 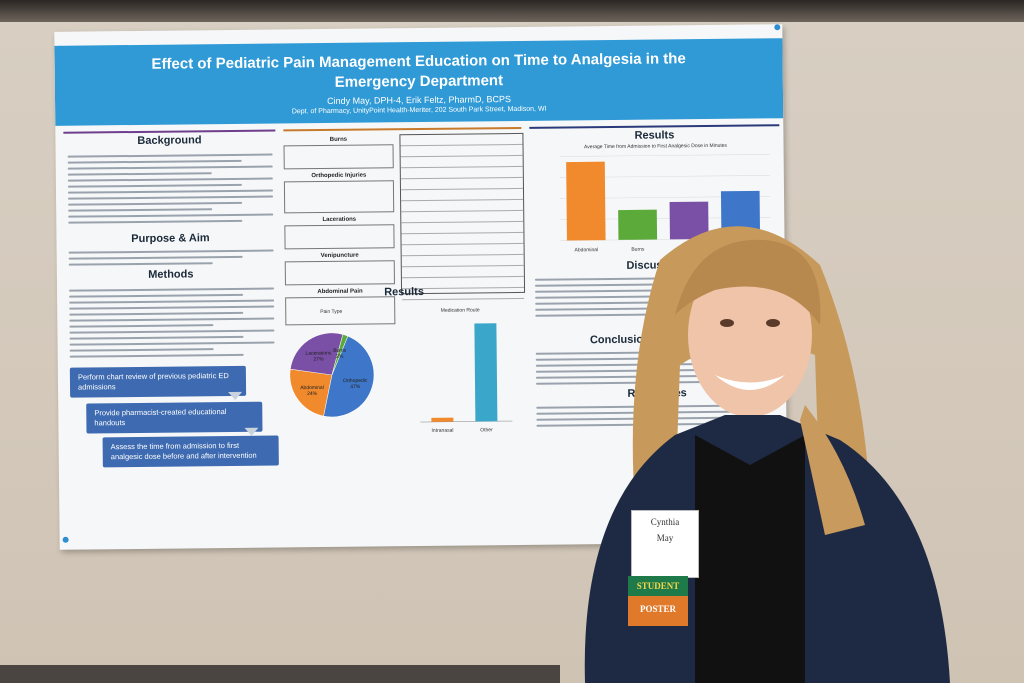 I want to click on student-ribbon: STUDENT, so click(x=658, y=586).